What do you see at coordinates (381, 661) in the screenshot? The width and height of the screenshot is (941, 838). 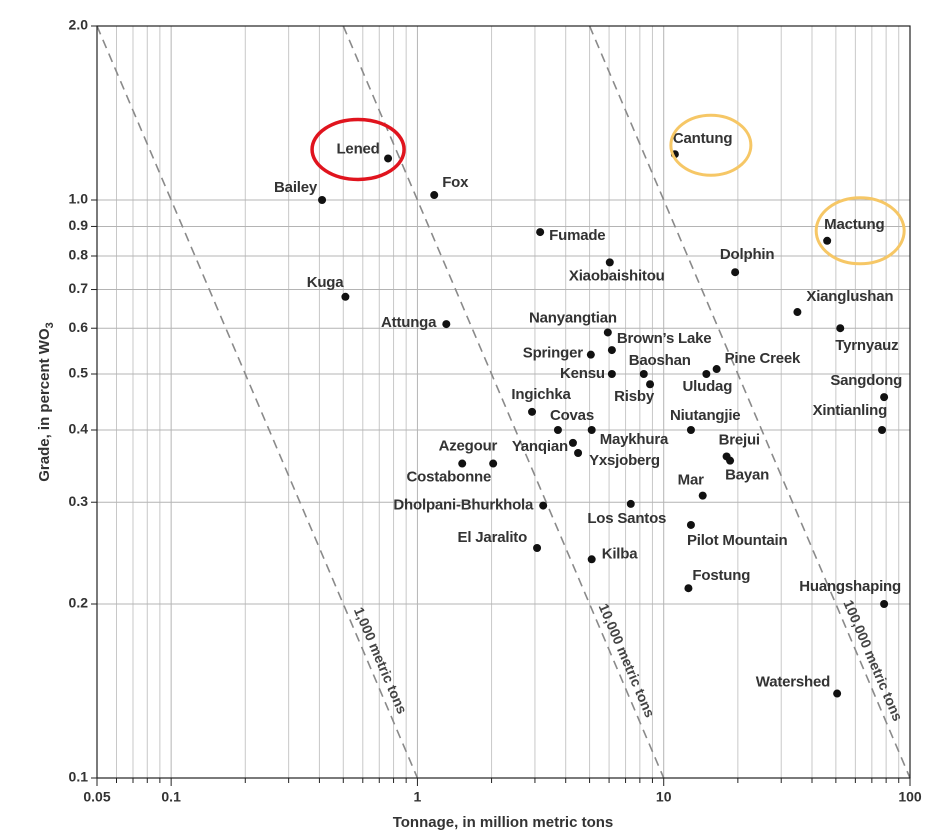 I see `reference-line-label: 1,000 metric tons` at bounding box center [381, 661].